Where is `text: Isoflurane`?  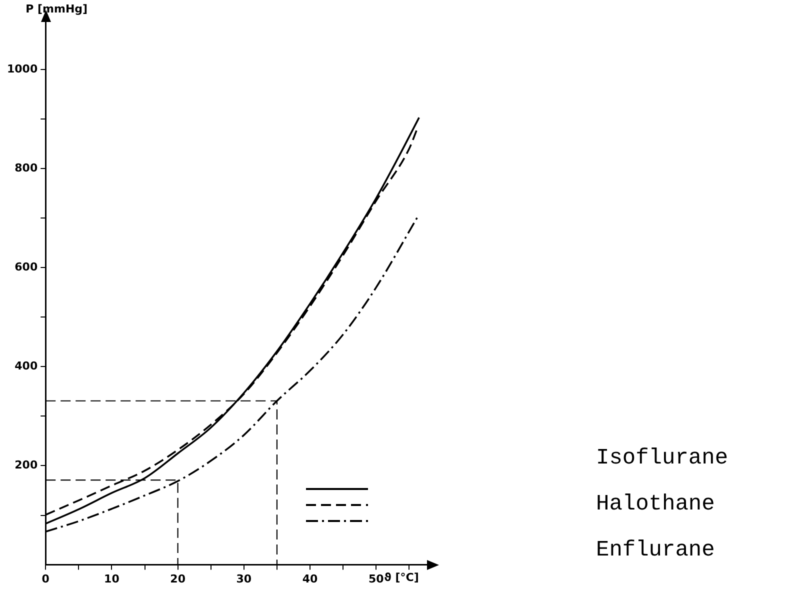 text: Isoflurane is located at coordinates (662, 458).